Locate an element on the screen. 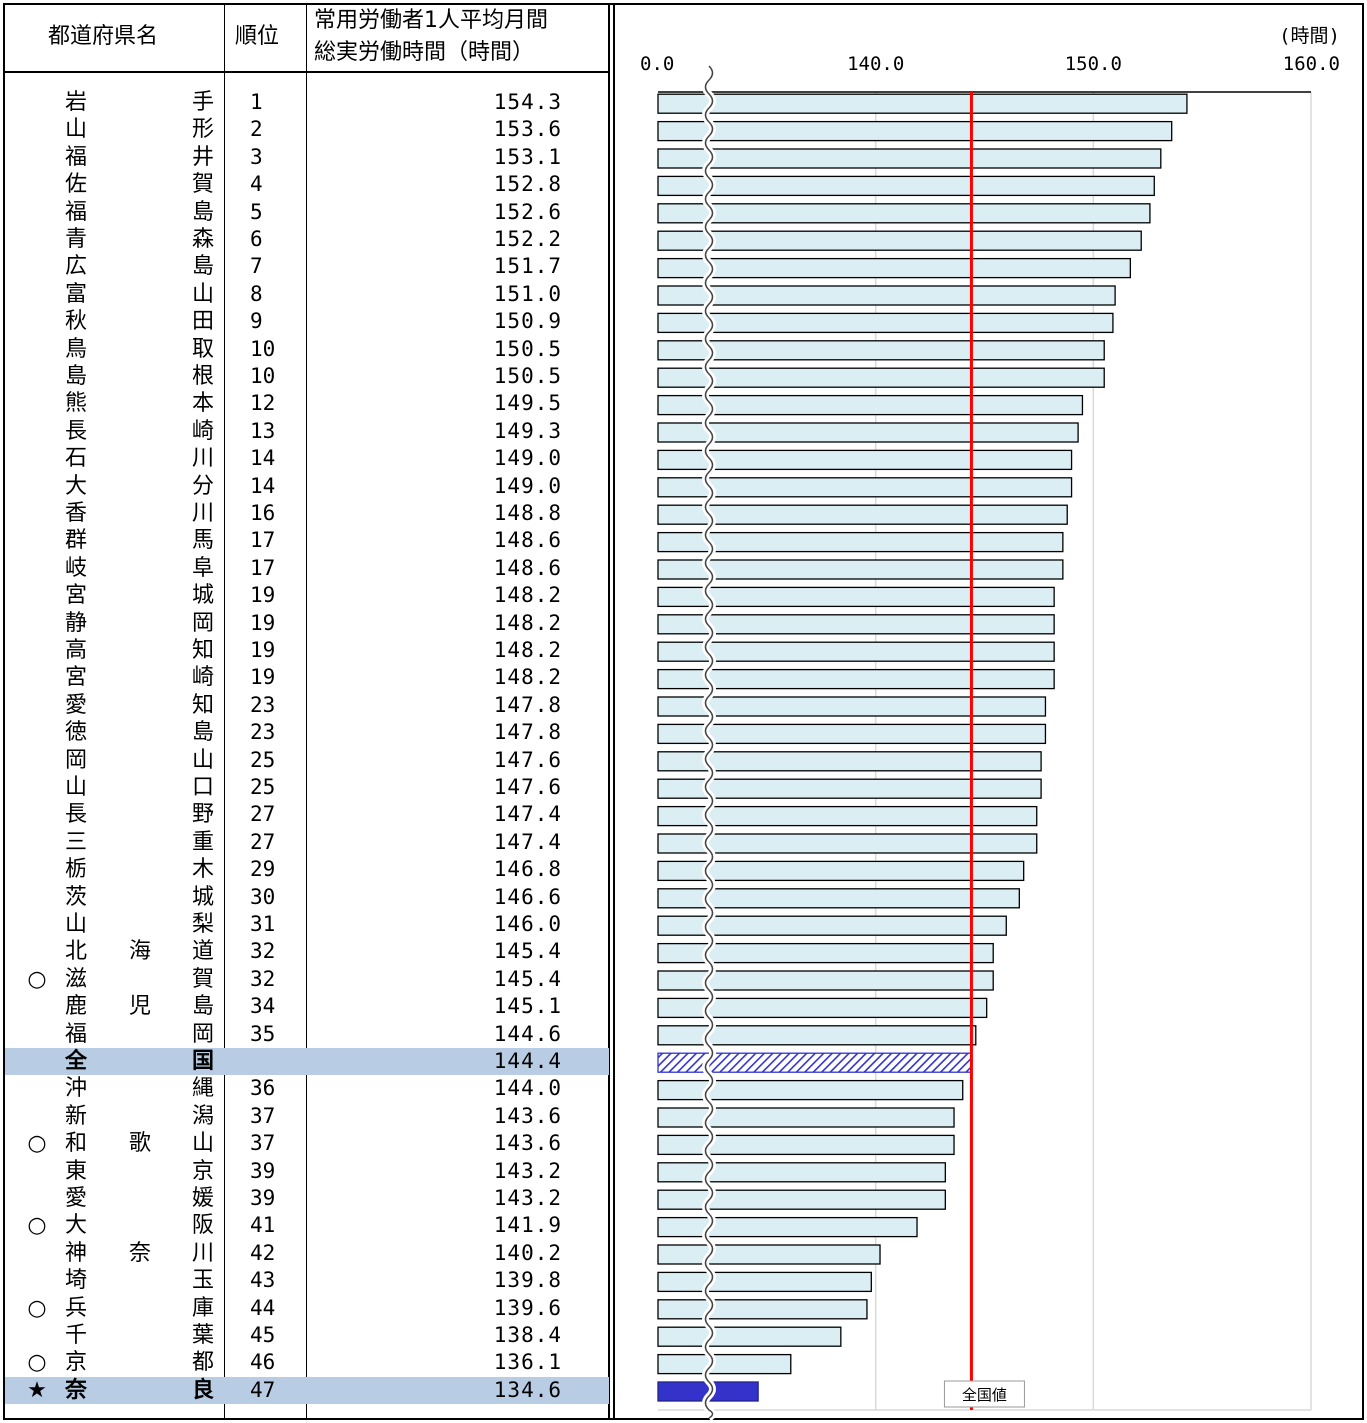  rank-cell: 10 is located at coordinates (263, 348).